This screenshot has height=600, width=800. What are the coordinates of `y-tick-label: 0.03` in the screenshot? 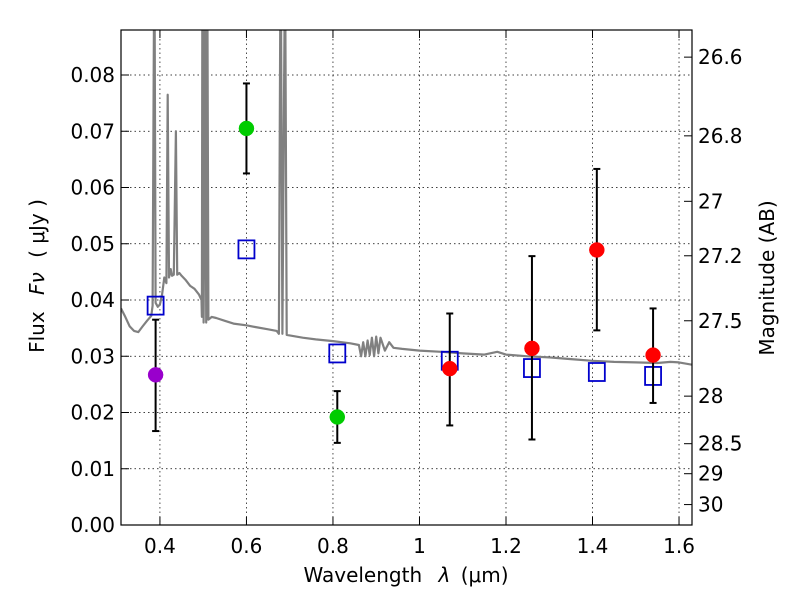 It's located at (92, 356).